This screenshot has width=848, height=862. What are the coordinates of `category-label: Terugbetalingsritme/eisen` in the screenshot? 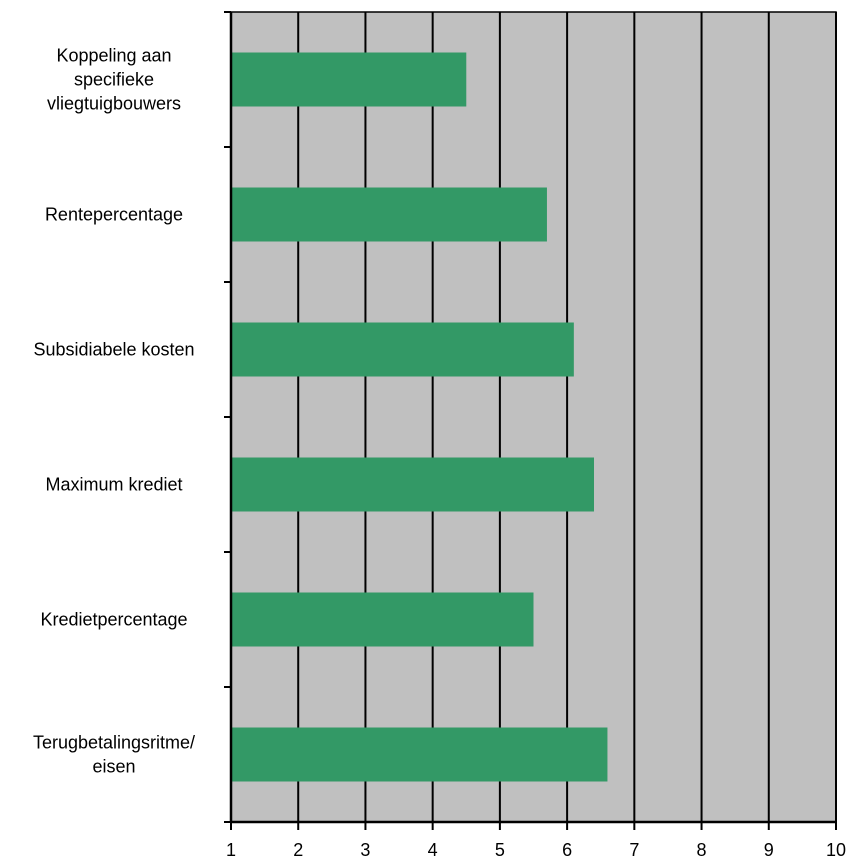 It's located at (114, 755).